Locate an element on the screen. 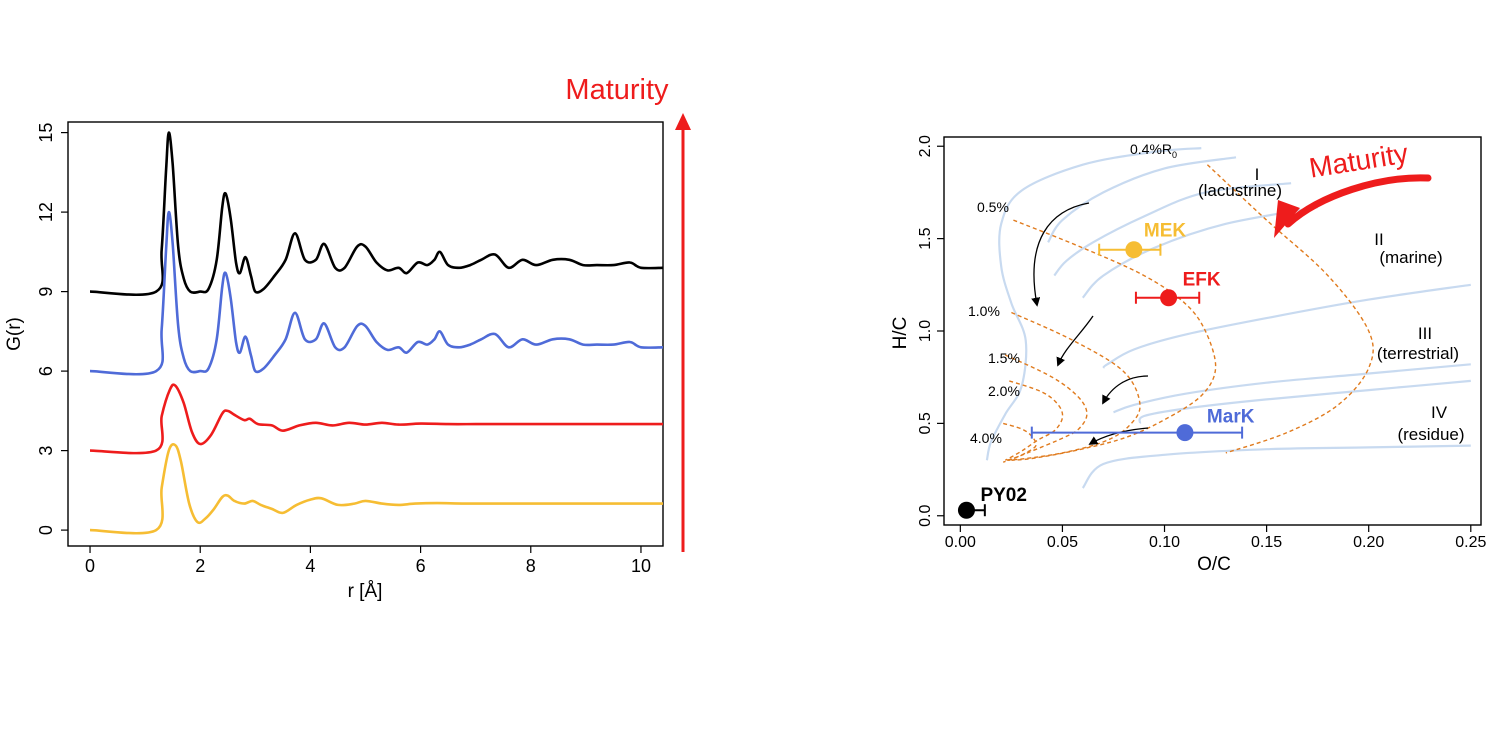  kerogen-type-1-name: (lacustrine) is located at coordinates (1240, 190).